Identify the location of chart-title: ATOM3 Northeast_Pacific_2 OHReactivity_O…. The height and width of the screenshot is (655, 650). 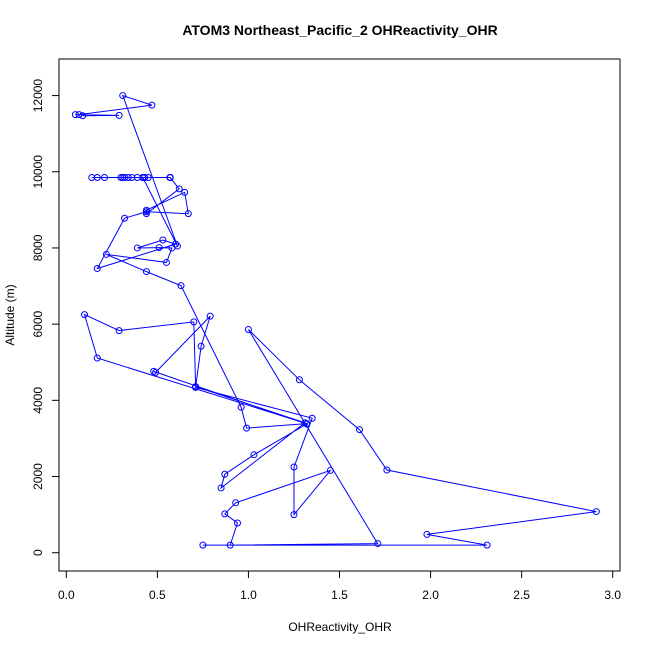
(339, 30).